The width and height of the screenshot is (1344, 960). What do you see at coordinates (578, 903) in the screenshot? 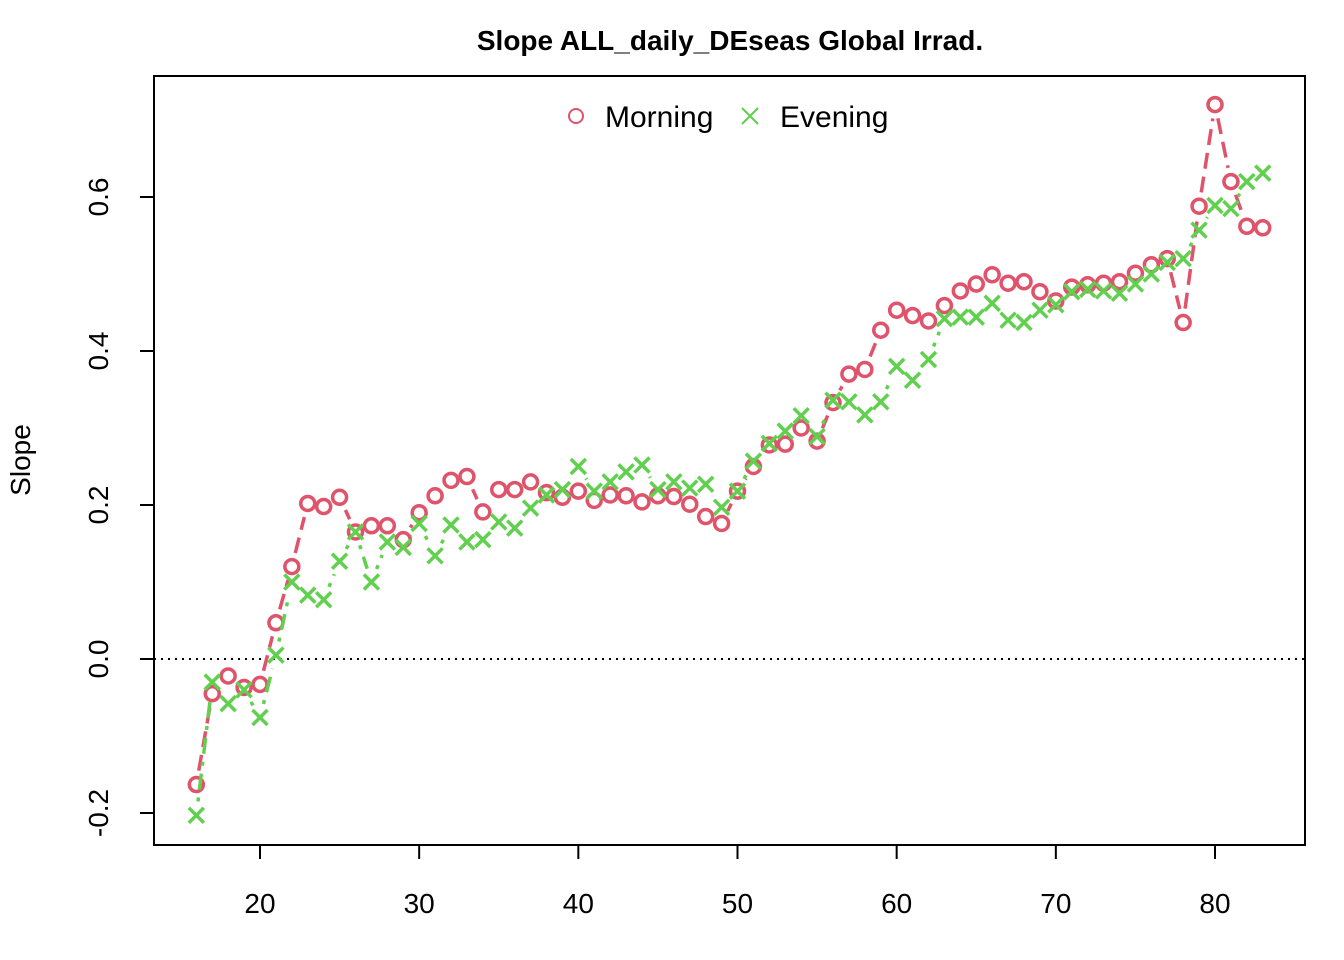
I see `x-tick-label: 40` at bounding box center [578, 903].